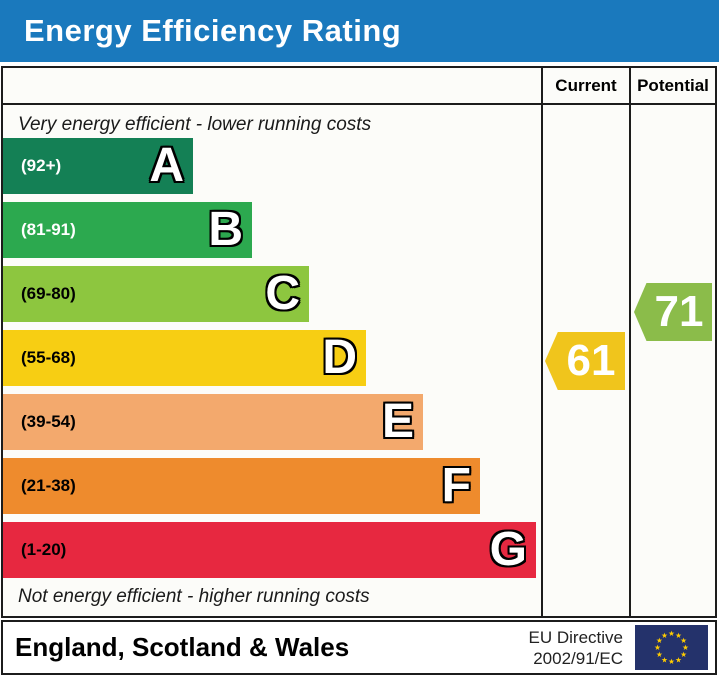 Image resolution: width=719 pixels, height=675 pixels. I want to click on band-letter: D, so click(339, 357).